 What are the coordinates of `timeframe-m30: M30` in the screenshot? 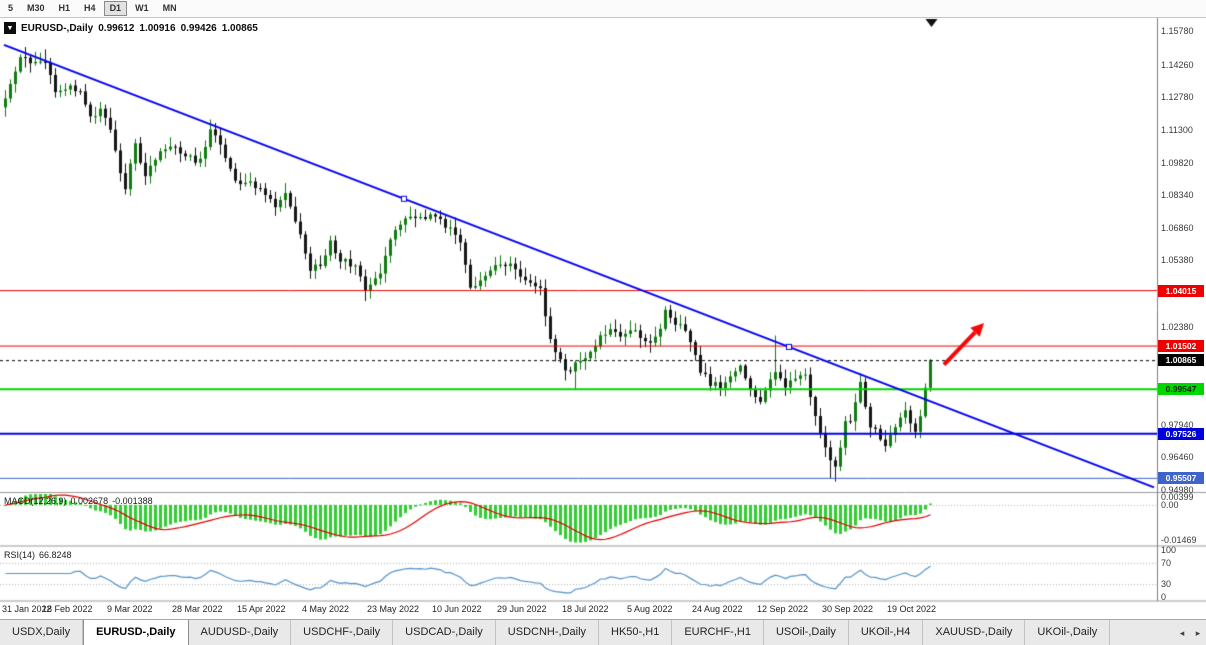 It's located at (36, 8).